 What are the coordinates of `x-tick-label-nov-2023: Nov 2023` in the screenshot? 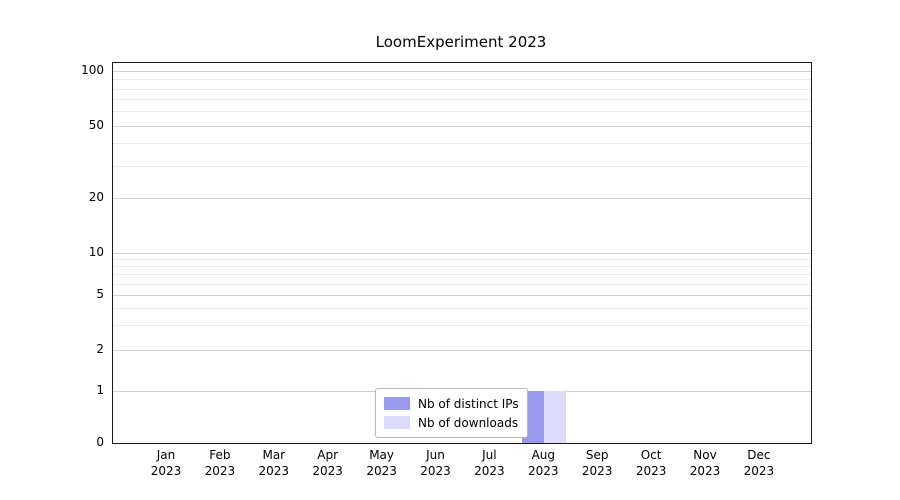 It's located at (705, 463).